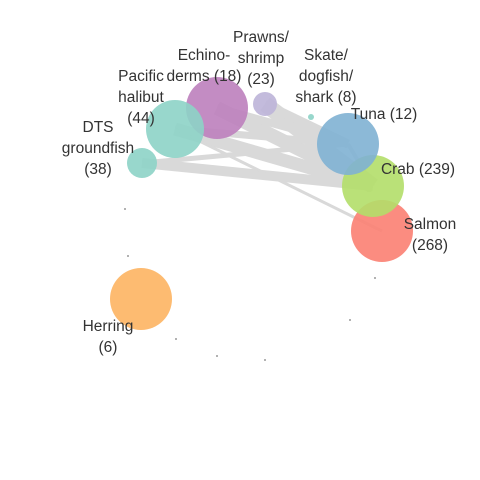  What do you see at coordinates (175, 129) in the screenshot?
I see `node-pacific` at bounding box center [175, 129].